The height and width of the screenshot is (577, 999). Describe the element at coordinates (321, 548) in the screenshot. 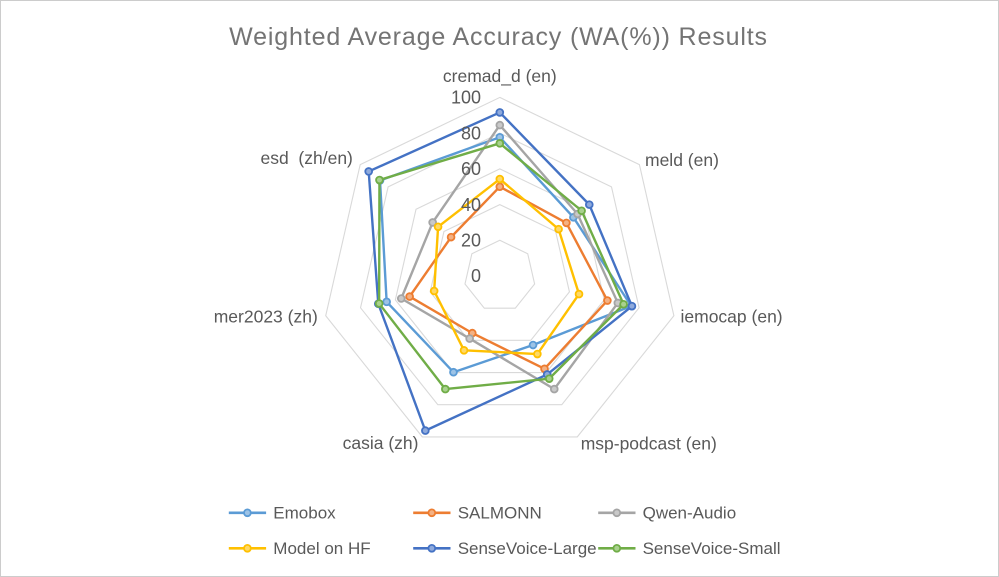

I see `svg-text: Model on HF` at that location.